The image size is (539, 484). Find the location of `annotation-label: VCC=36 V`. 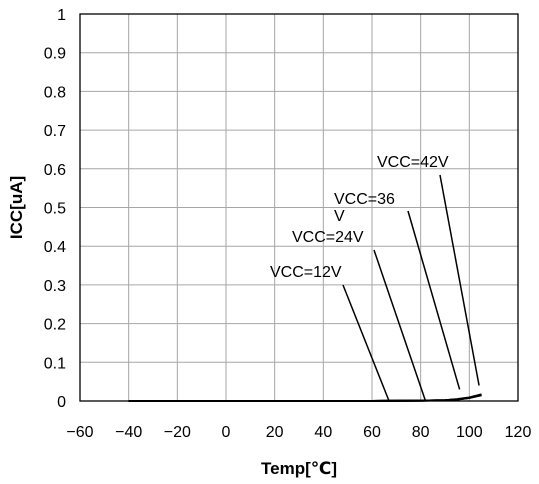

annotation-label: VCC=36 V is located at coordinates (364, 208).